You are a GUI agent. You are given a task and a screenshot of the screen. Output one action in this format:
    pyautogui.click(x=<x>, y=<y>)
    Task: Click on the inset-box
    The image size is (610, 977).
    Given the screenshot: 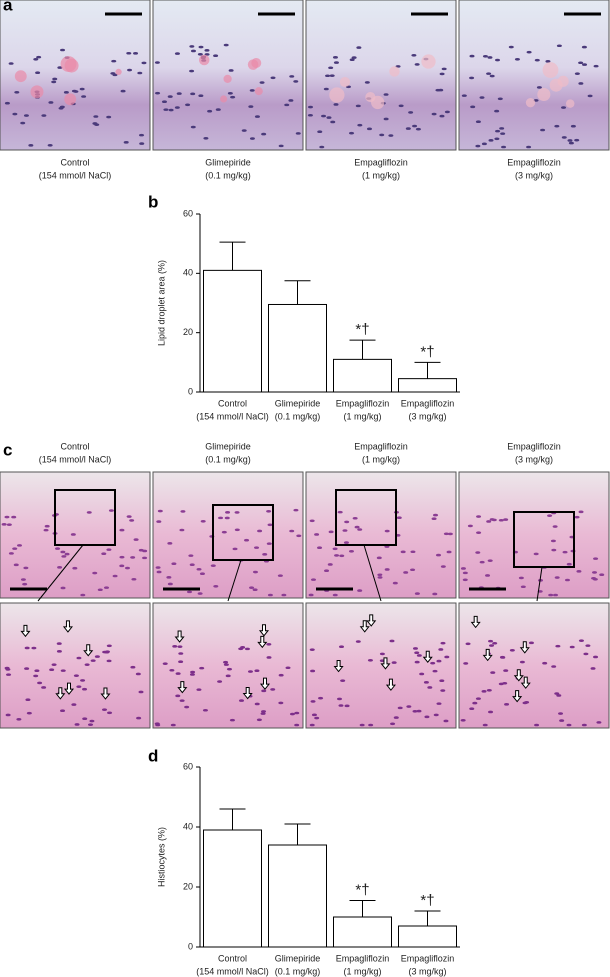 What is the action you would take?
    pyautogui.click(x=85, y=517)
    